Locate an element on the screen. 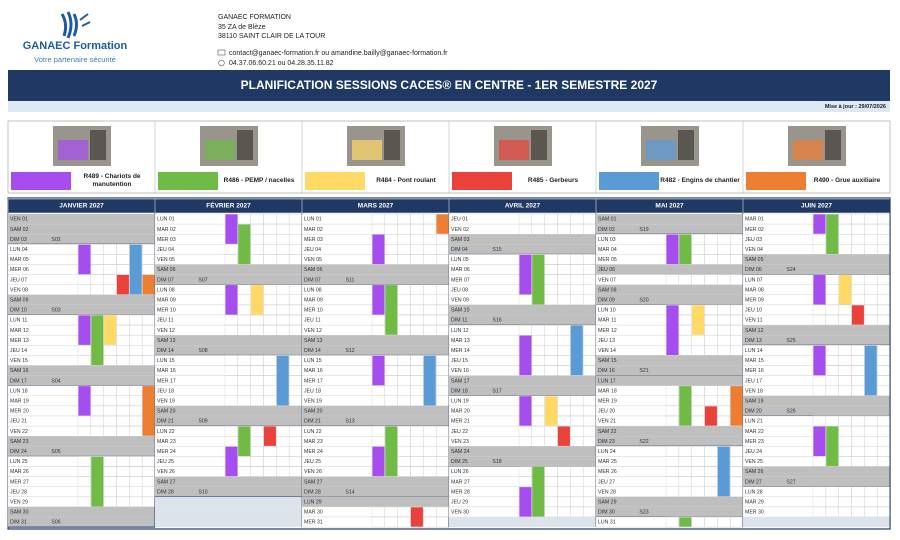 The image size is (900, 540). week-label: S16 is located at coordinates (496, 321).